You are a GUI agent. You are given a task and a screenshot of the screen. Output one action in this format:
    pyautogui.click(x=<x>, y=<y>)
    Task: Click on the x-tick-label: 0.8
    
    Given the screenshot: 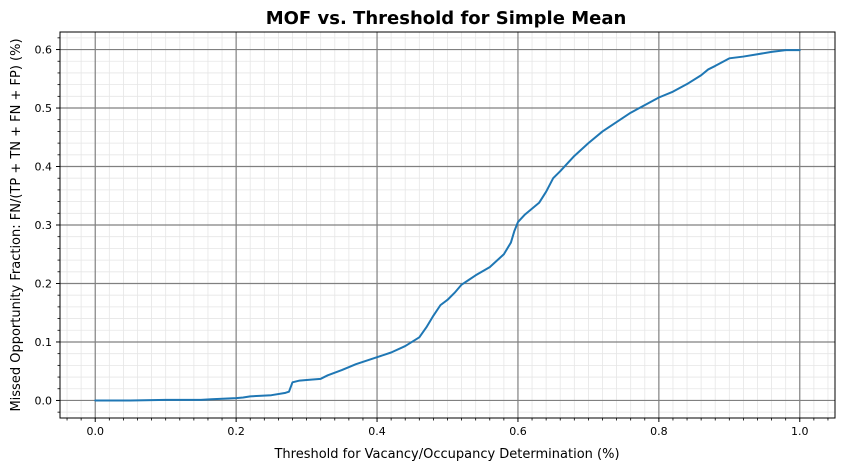 What is the action you would take?
    pyautogui.click(x=659, y=431)
    